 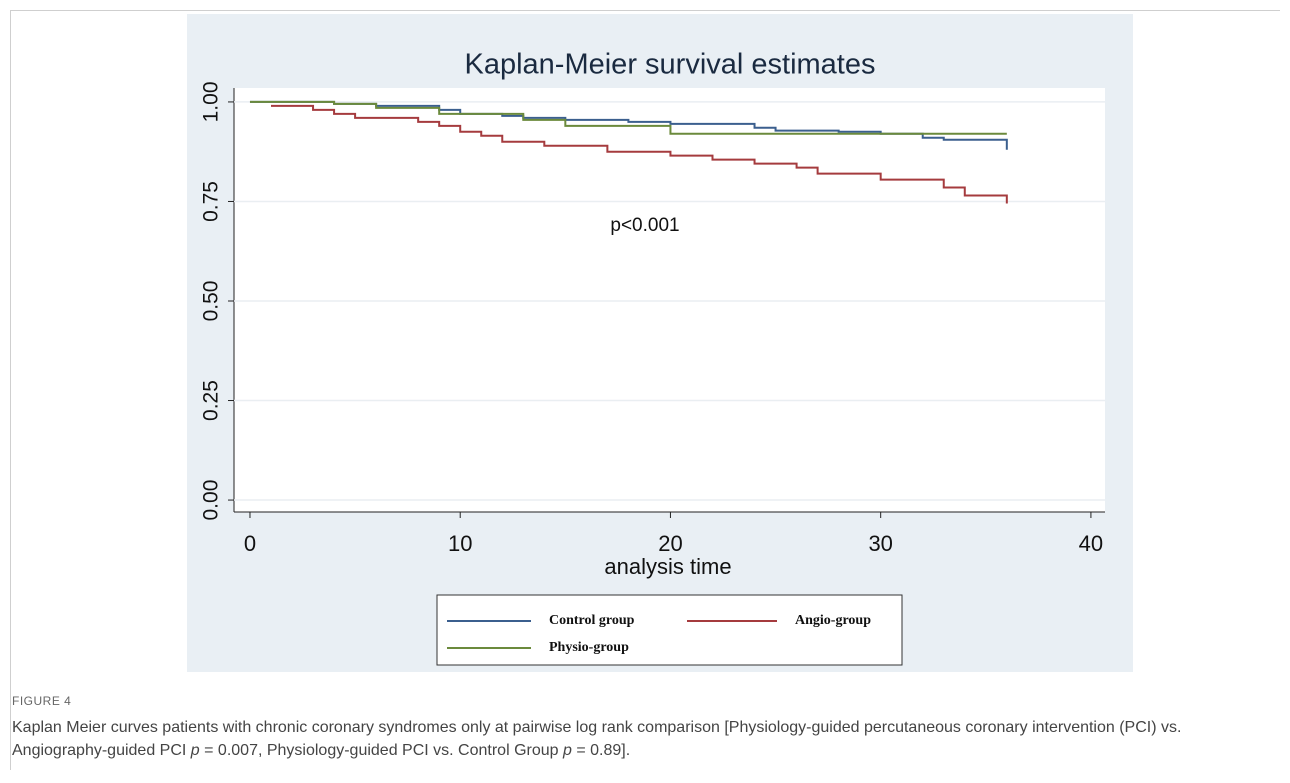 What do you see at coordinates (601, 750) in the screenshot?
I see `caption-text: = 0.89].` at bounding box center [601, 750].